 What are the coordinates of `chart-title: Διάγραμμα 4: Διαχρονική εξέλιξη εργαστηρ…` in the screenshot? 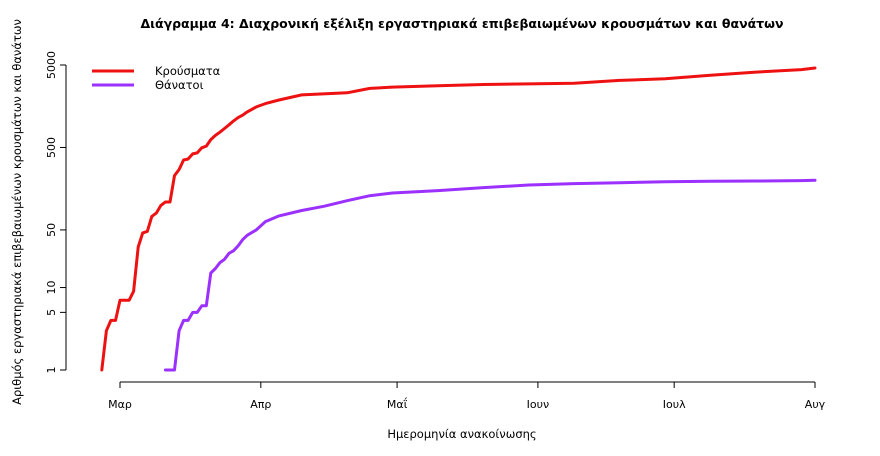 It's located at (461, 23).